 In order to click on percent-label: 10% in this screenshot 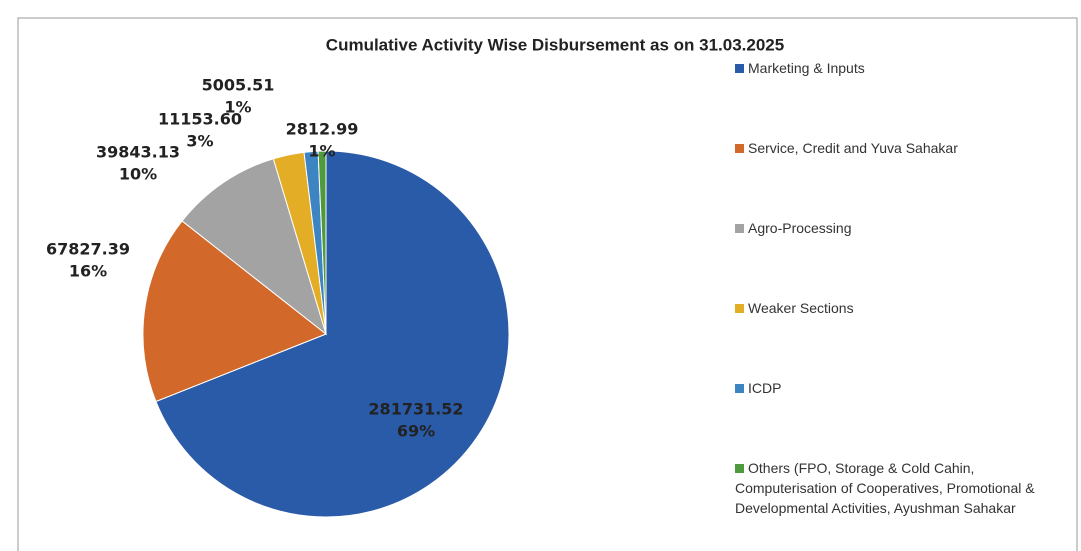, I will do `click(138, 174)`.